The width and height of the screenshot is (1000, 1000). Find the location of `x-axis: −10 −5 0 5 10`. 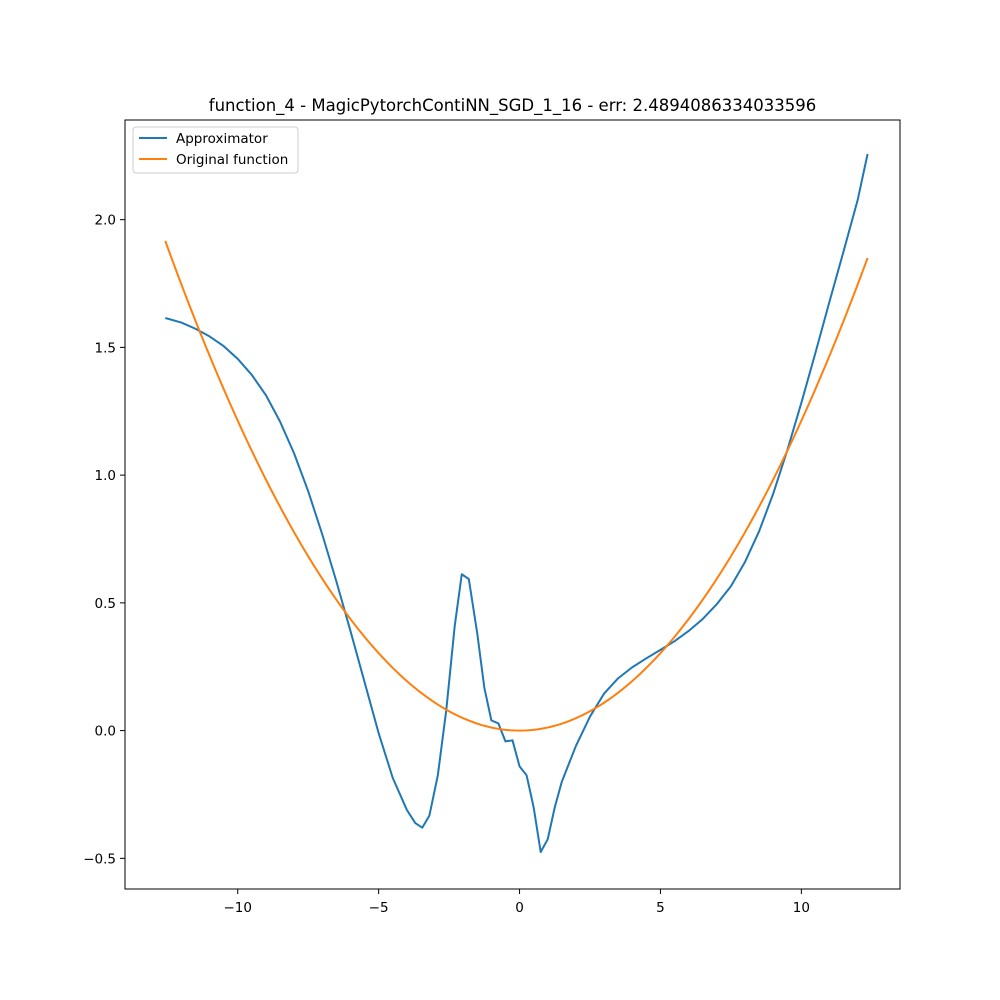

x-axis: −10 −5 0 5 10 is located at coordinates (516, 902).